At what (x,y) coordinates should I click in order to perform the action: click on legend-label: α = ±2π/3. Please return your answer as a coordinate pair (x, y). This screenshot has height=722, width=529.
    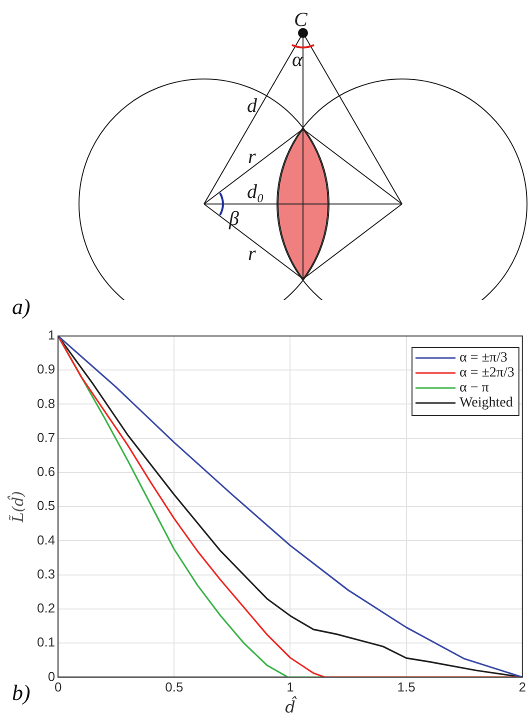
    Looking at the image, I should click on (487, 373).